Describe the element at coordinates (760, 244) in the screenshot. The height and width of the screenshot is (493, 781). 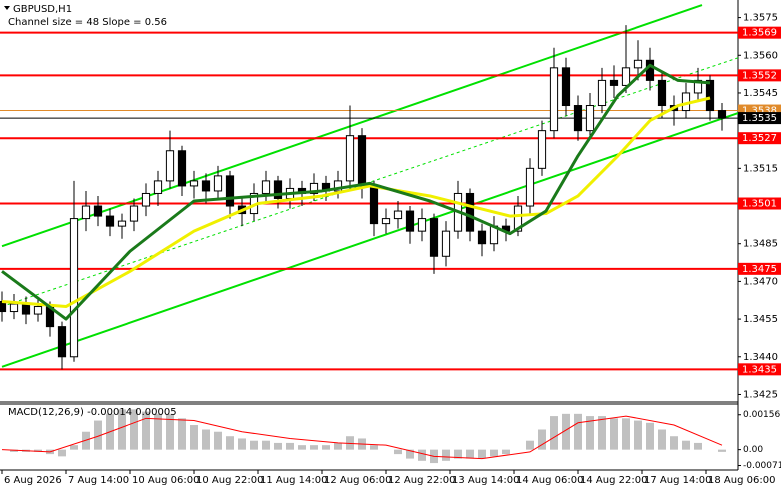
I see `y-tick-label: 1.3485` at that location.